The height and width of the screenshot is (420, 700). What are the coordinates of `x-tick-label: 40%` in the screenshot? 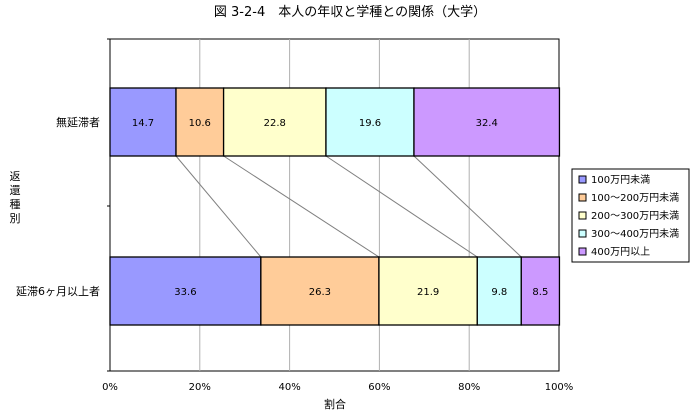 It's located at (289, 387).